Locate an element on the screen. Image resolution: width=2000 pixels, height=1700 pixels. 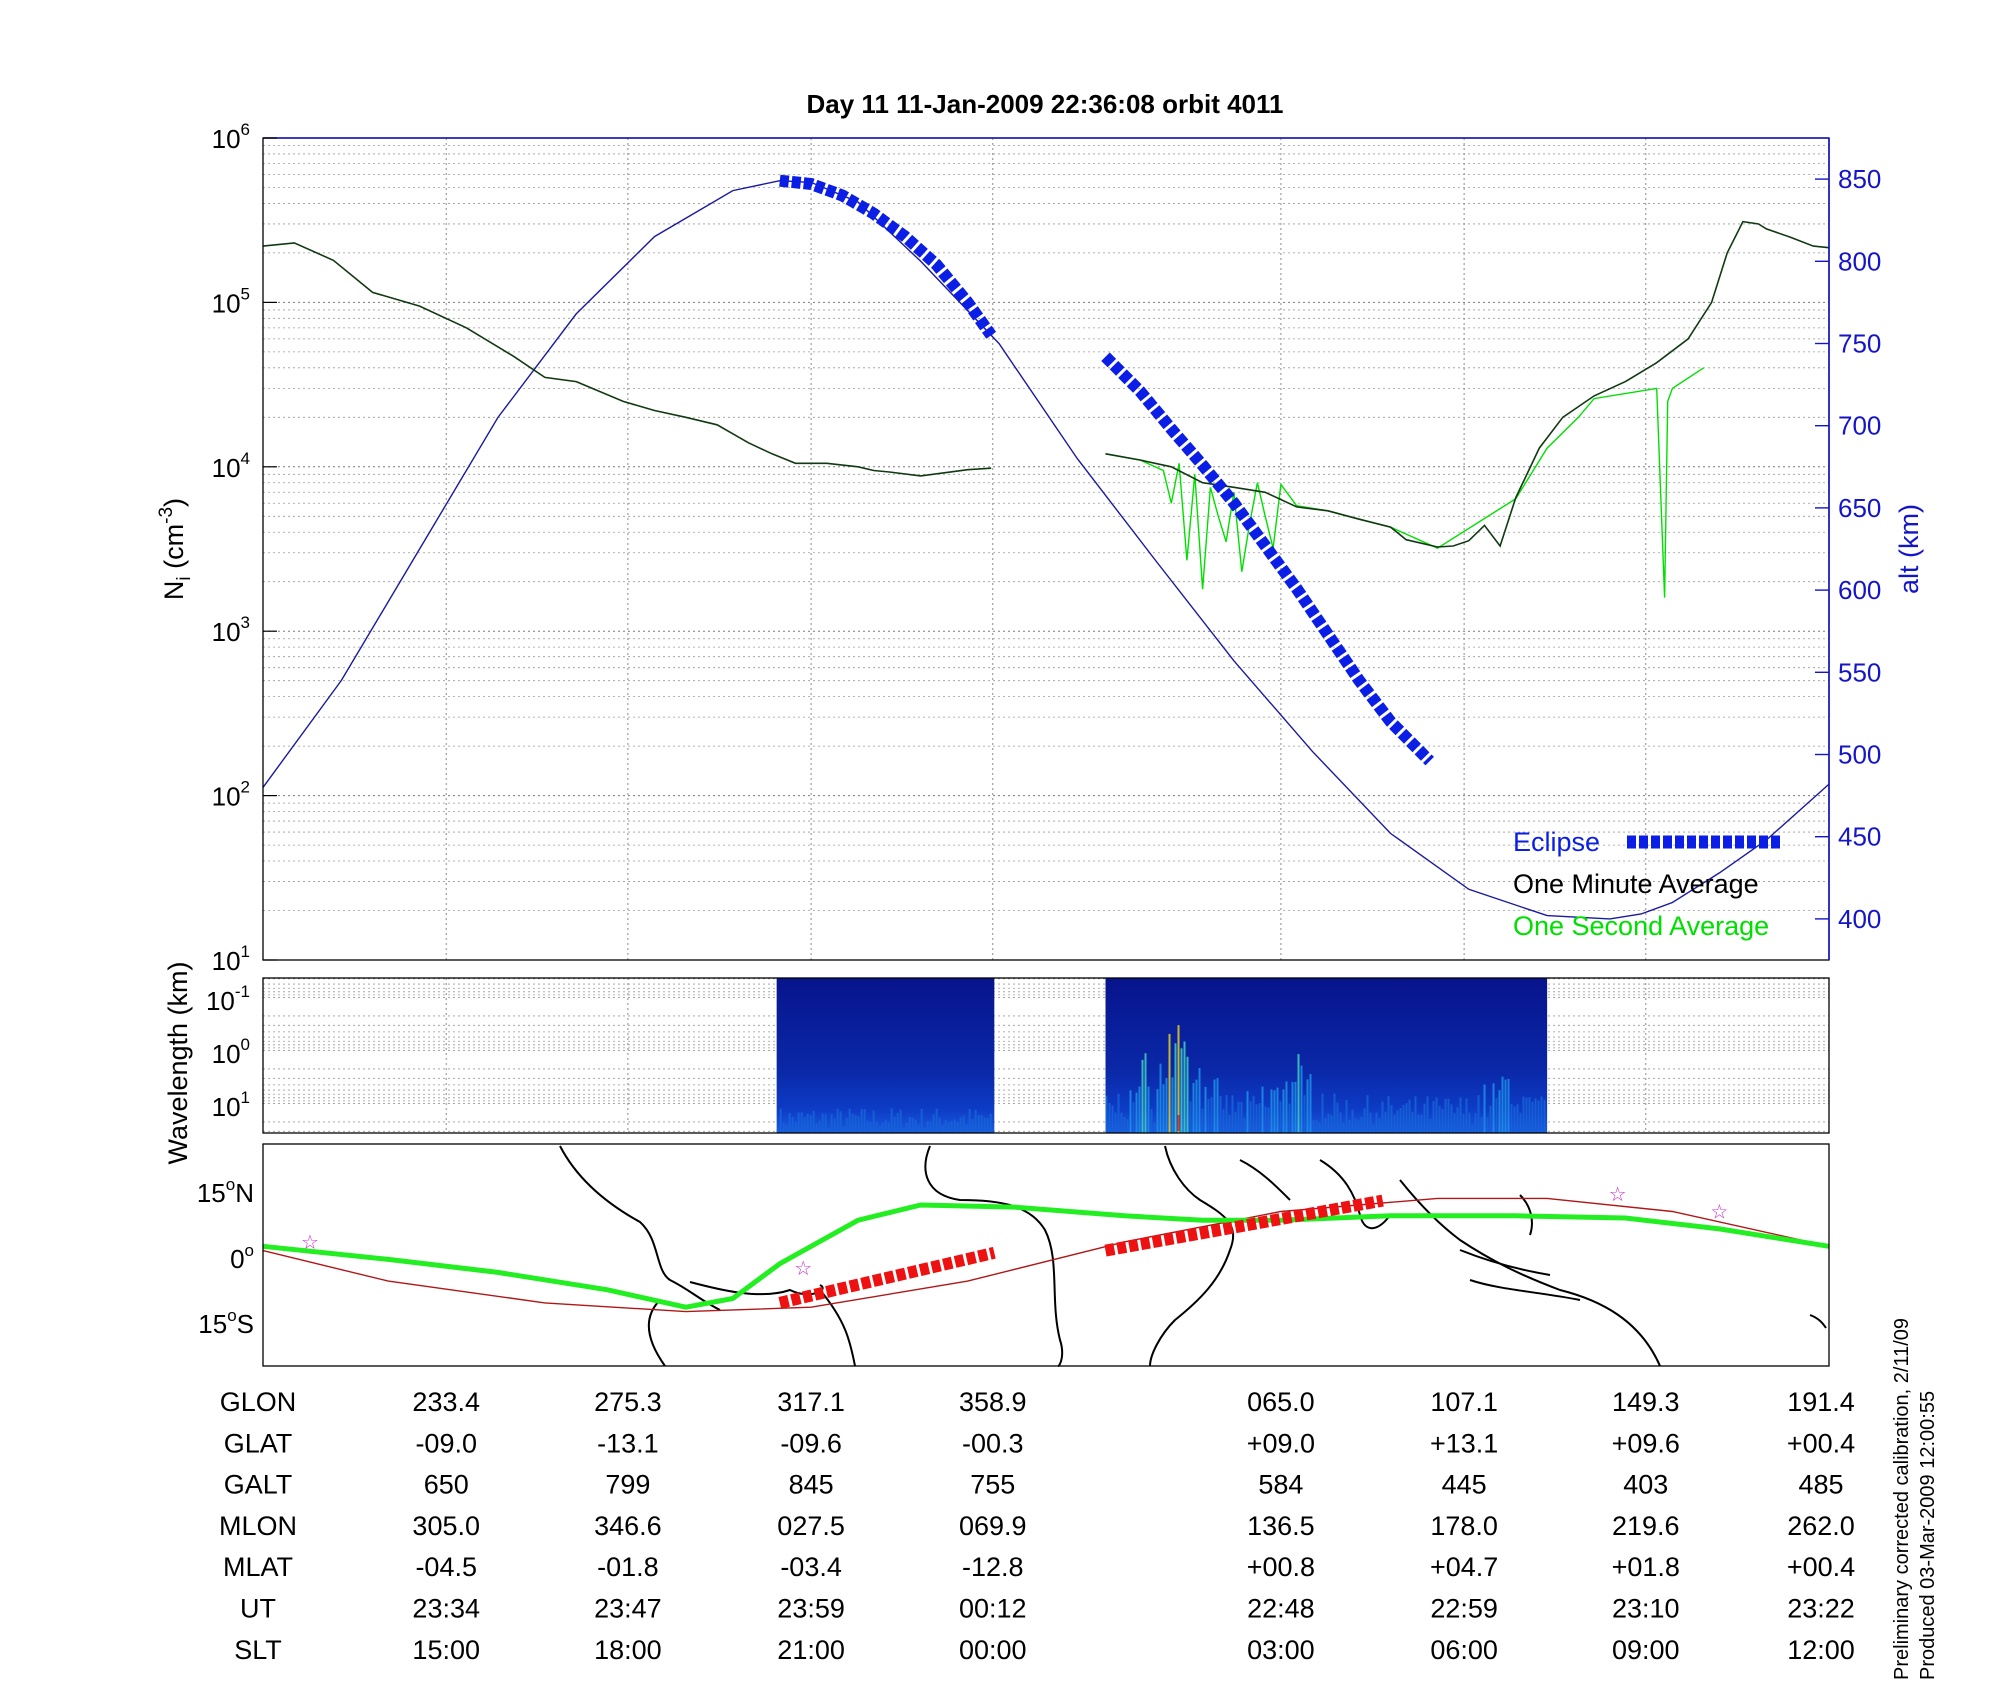
table-cell: 03:00 is located at coordinates (1281, 1650).